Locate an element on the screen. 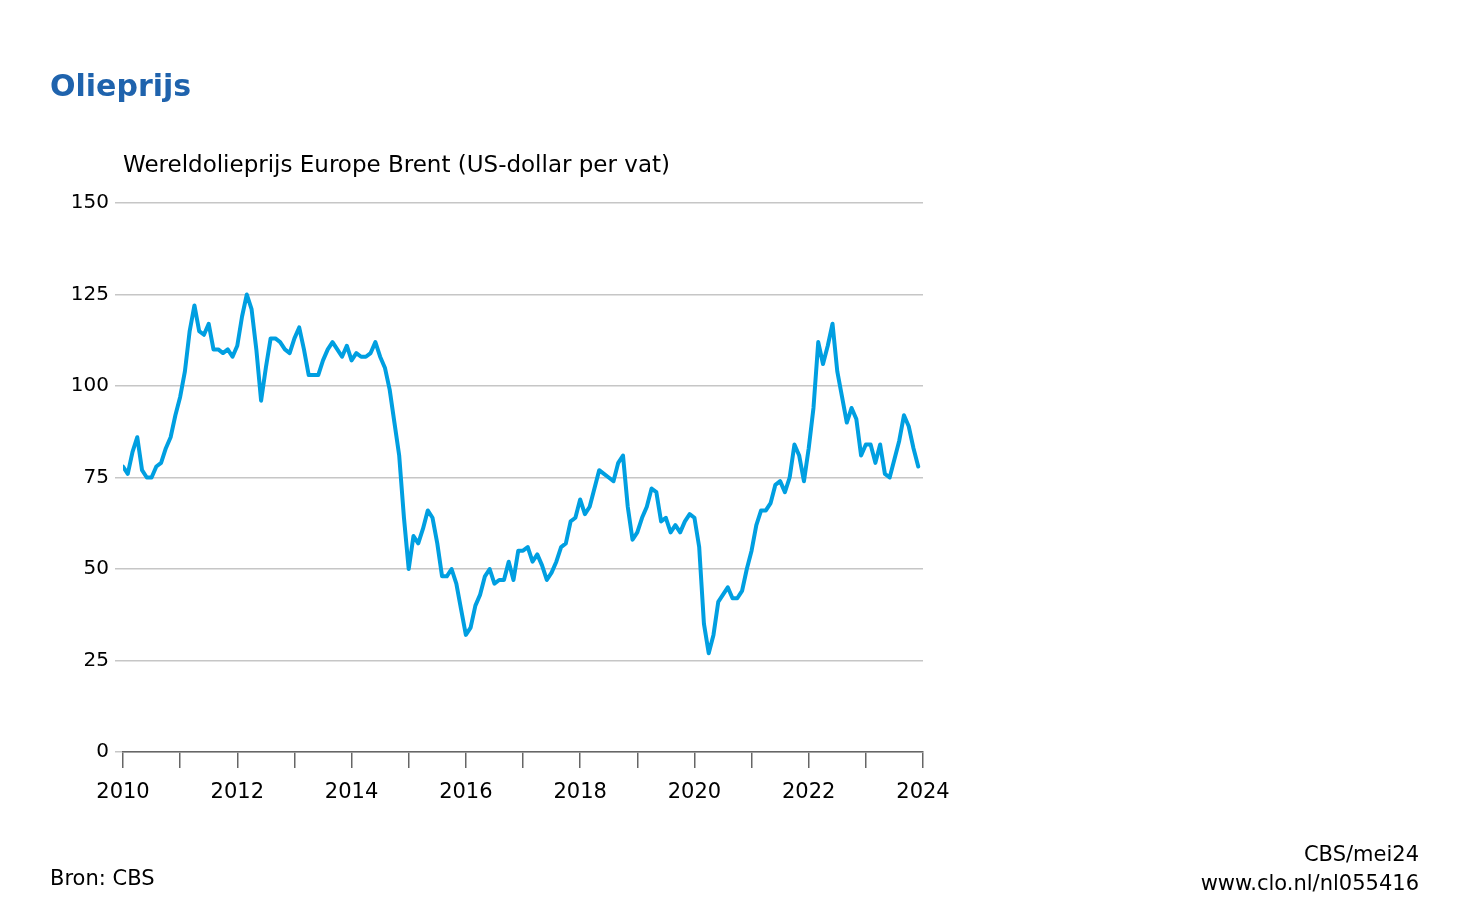 The width and height of the screenshot is (1467, 904). y-axis-title: Wereldolieprijs Europe Brent (US-dollar per vat) is located at coordinates (396, 164).